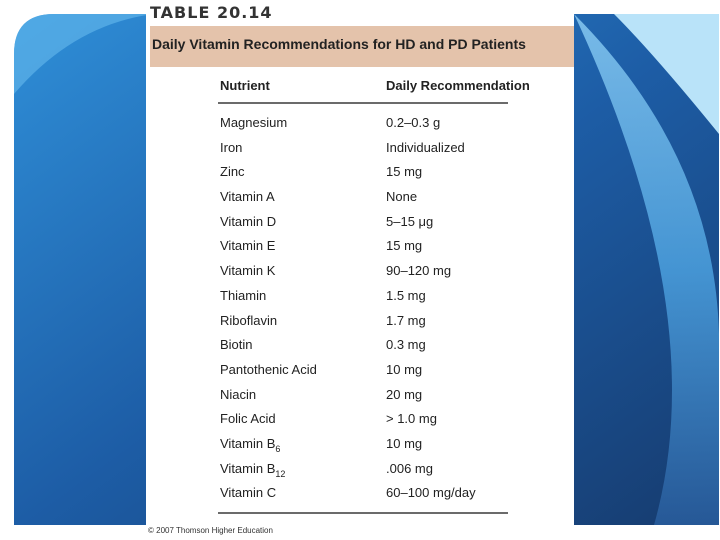 This screenshot has width=720, height=540. I want to click on nutrient-cell: Riboflavin, so click(248, 320).